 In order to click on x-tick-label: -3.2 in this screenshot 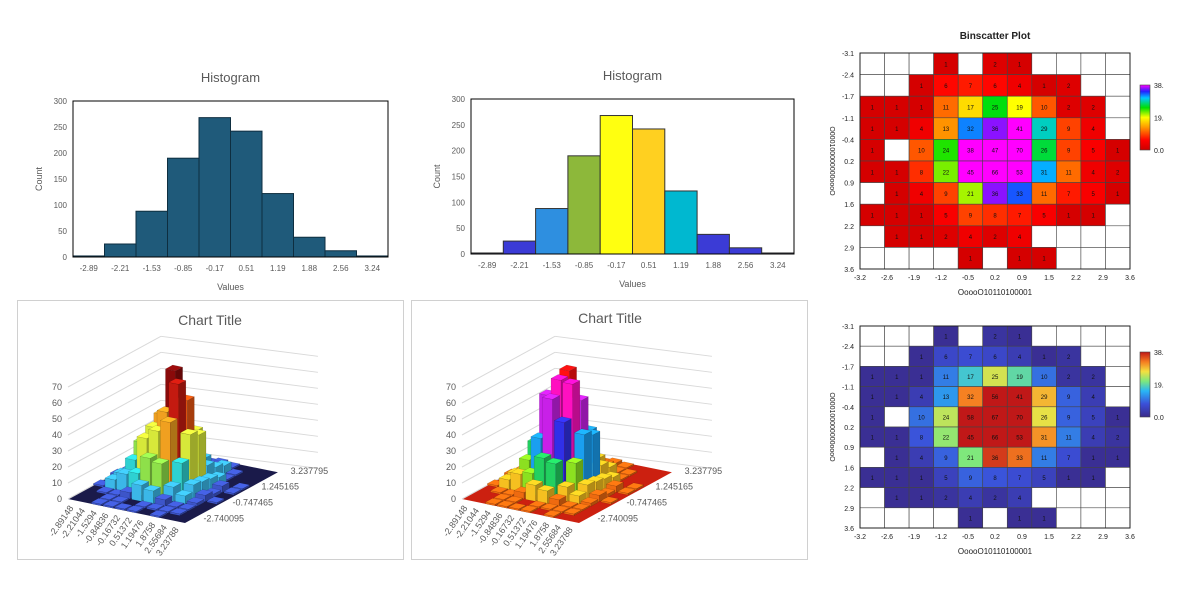, I will do `click(860, 537)`.